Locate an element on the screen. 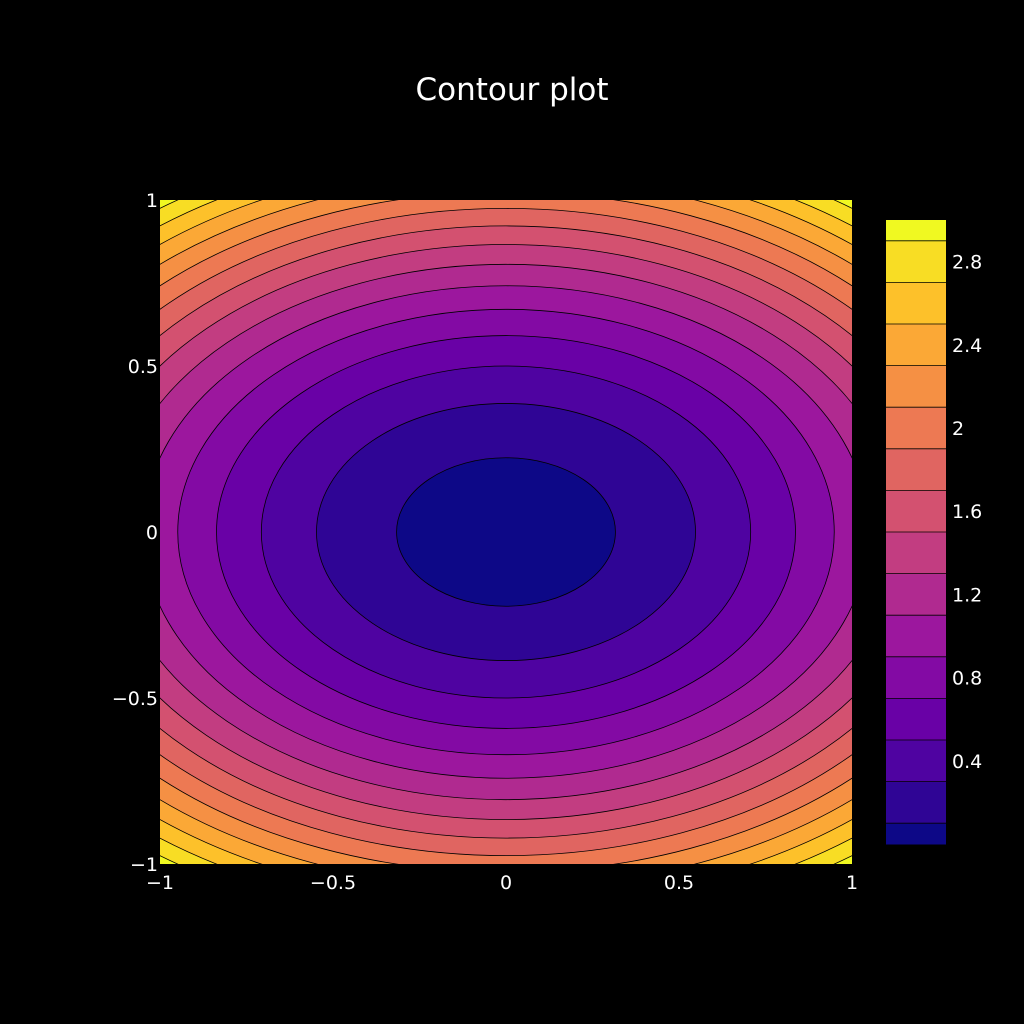 This screenshot has height=1024, width=1024. colorbar-tick-label: 2 is located at coordinates (958, 429).